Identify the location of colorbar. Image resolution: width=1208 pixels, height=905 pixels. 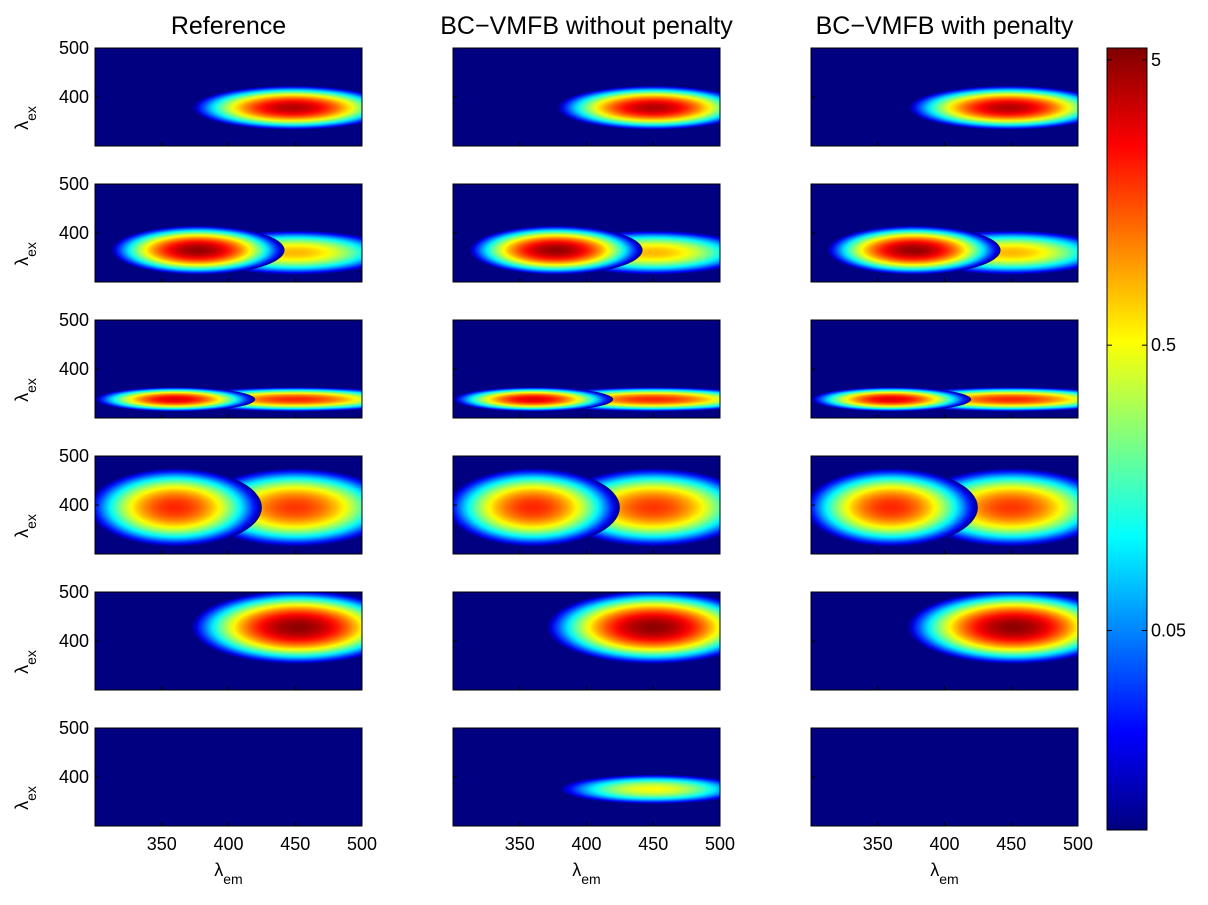
(1127, 439).